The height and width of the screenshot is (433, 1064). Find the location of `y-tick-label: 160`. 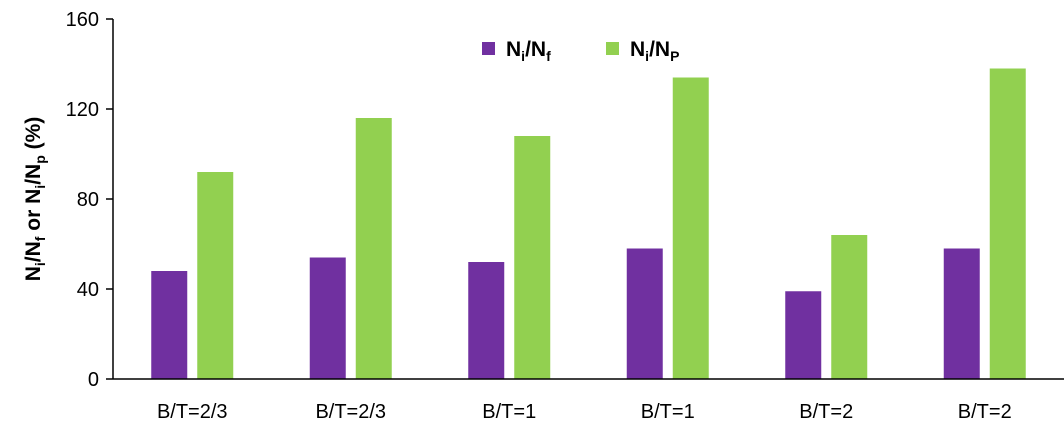

y-tick-label: 160 is located at coordinates (82, 20).